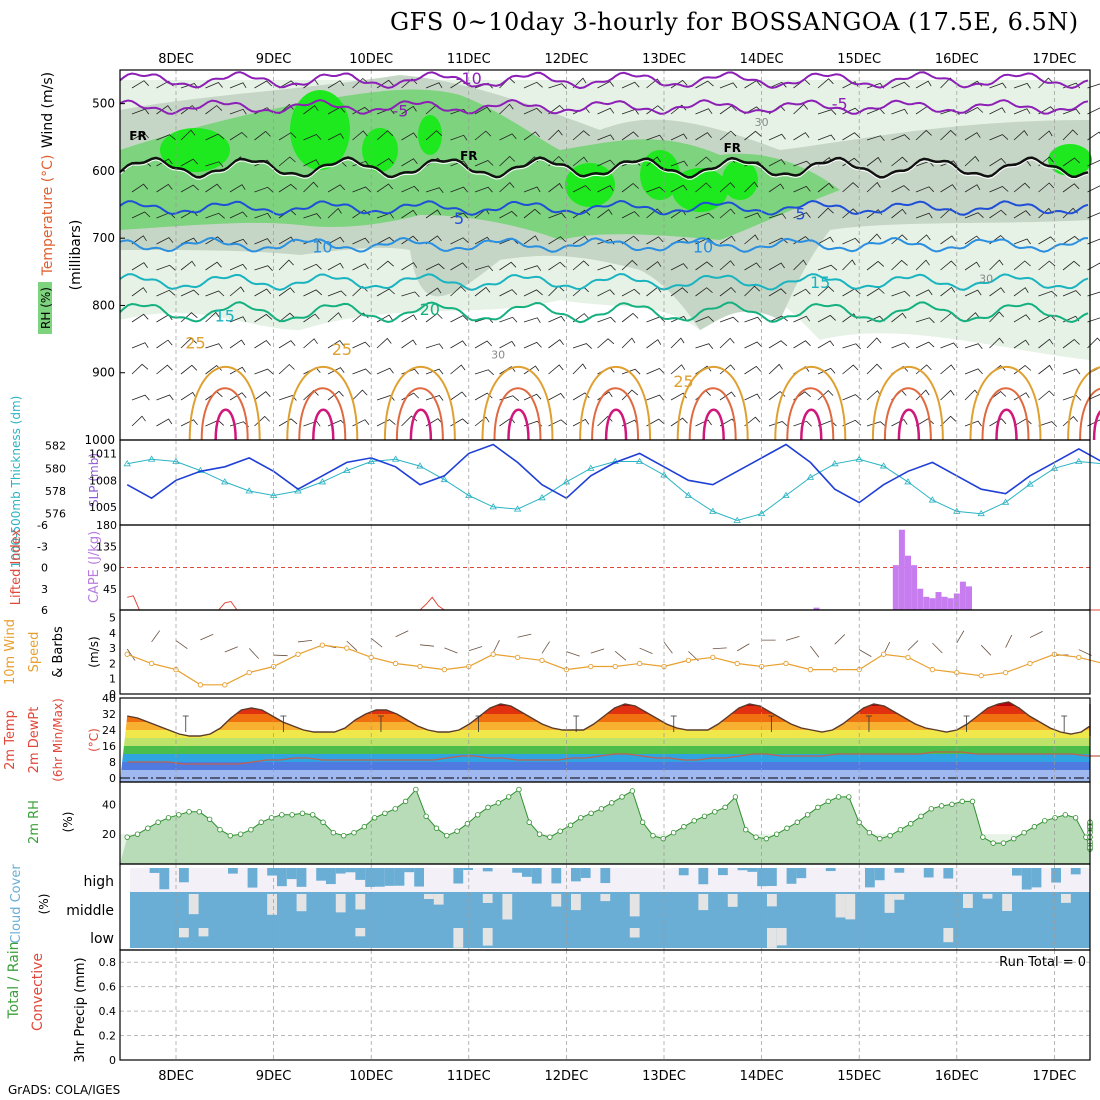 The image size is (1100, 1100). Describe the element at coordinates (55, 446) in the screenshot. I see `y-tick-label: 582` at that location.